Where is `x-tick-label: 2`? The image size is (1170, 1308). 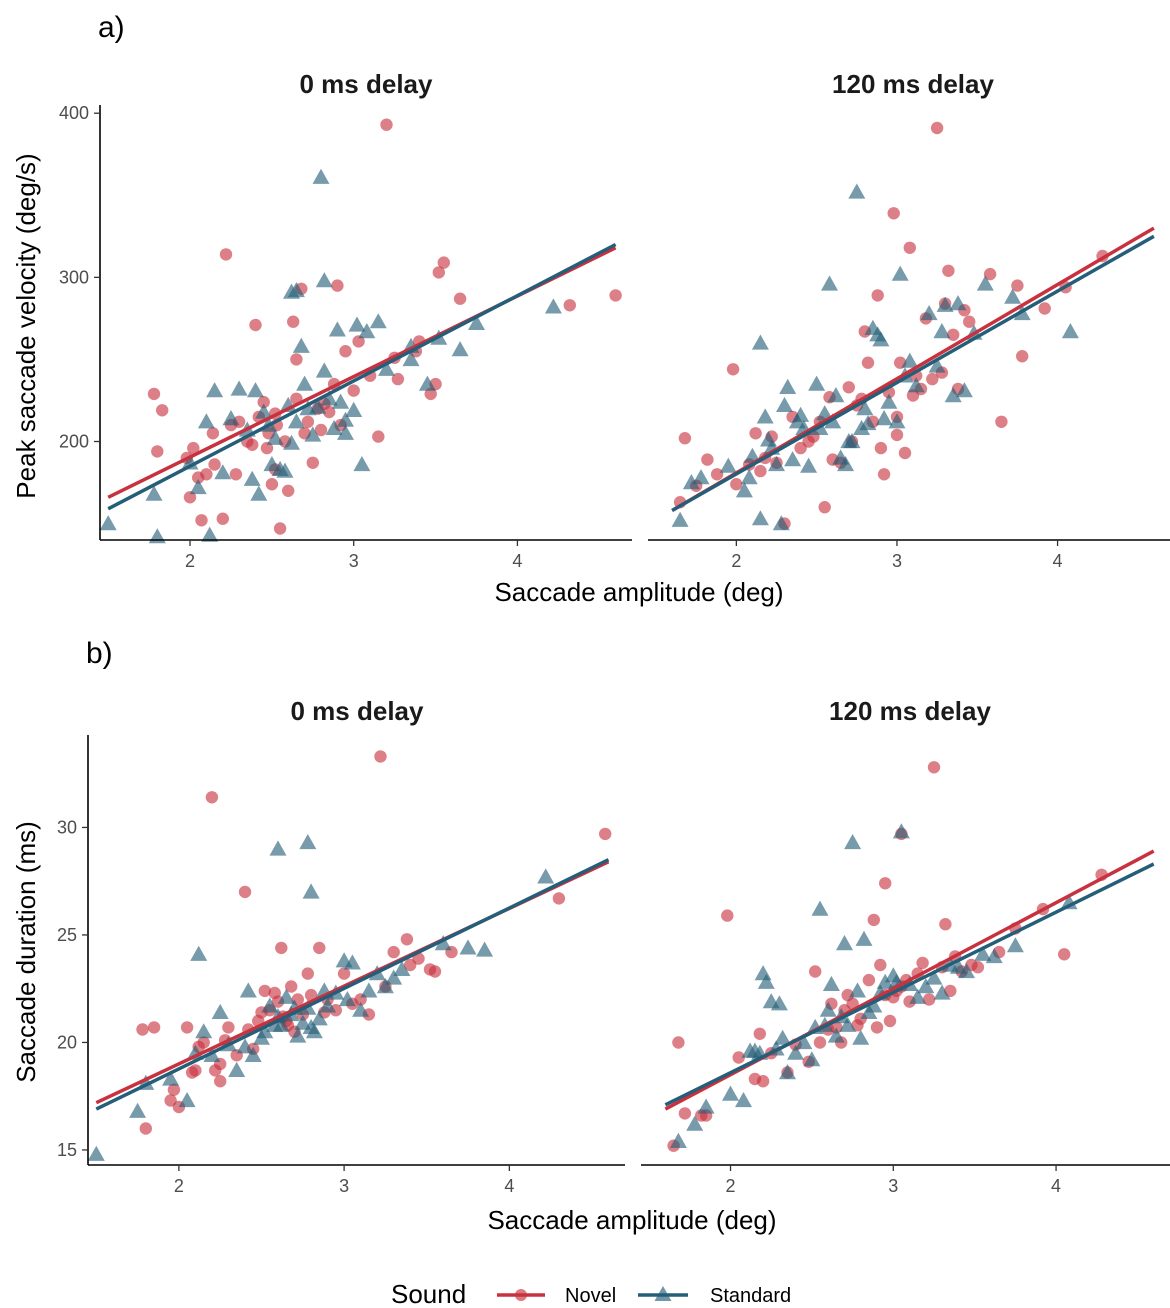 x-tick-label: 2 is located at coordinates (179, 1186).